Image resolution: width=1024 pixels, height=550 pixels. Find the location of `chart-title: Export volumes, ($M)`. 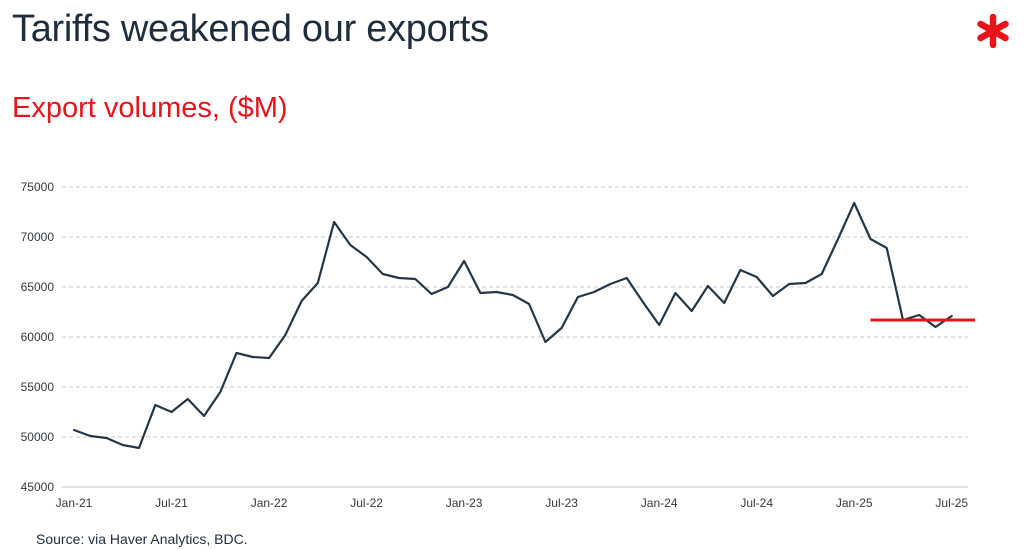

chart-title: Export volumes, ($M) is located at coordinates (150, 108).